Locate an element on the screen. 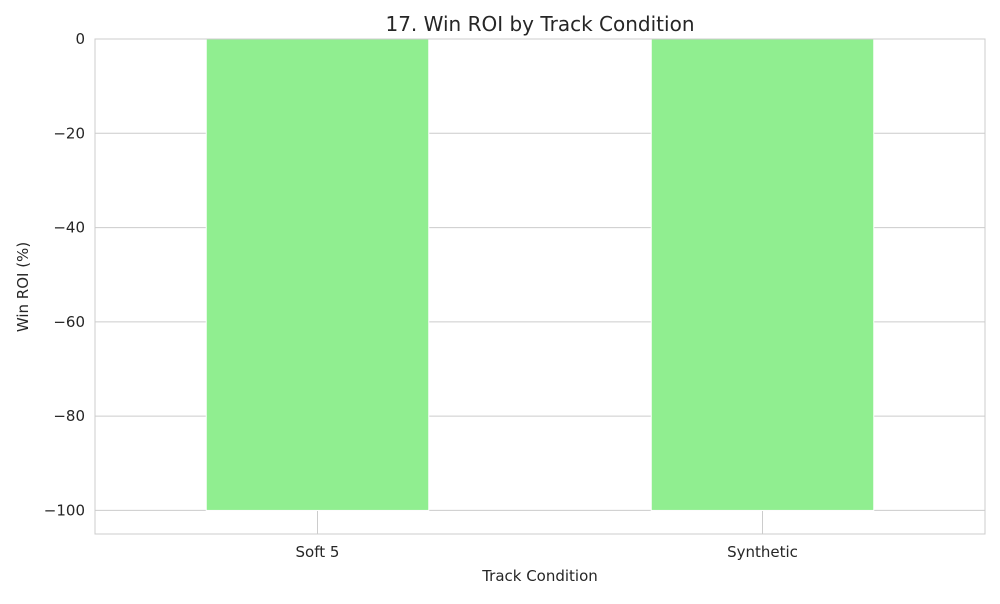  chart-title: 17. Win ROI by Track Condition is located at coordinates (539, 24).